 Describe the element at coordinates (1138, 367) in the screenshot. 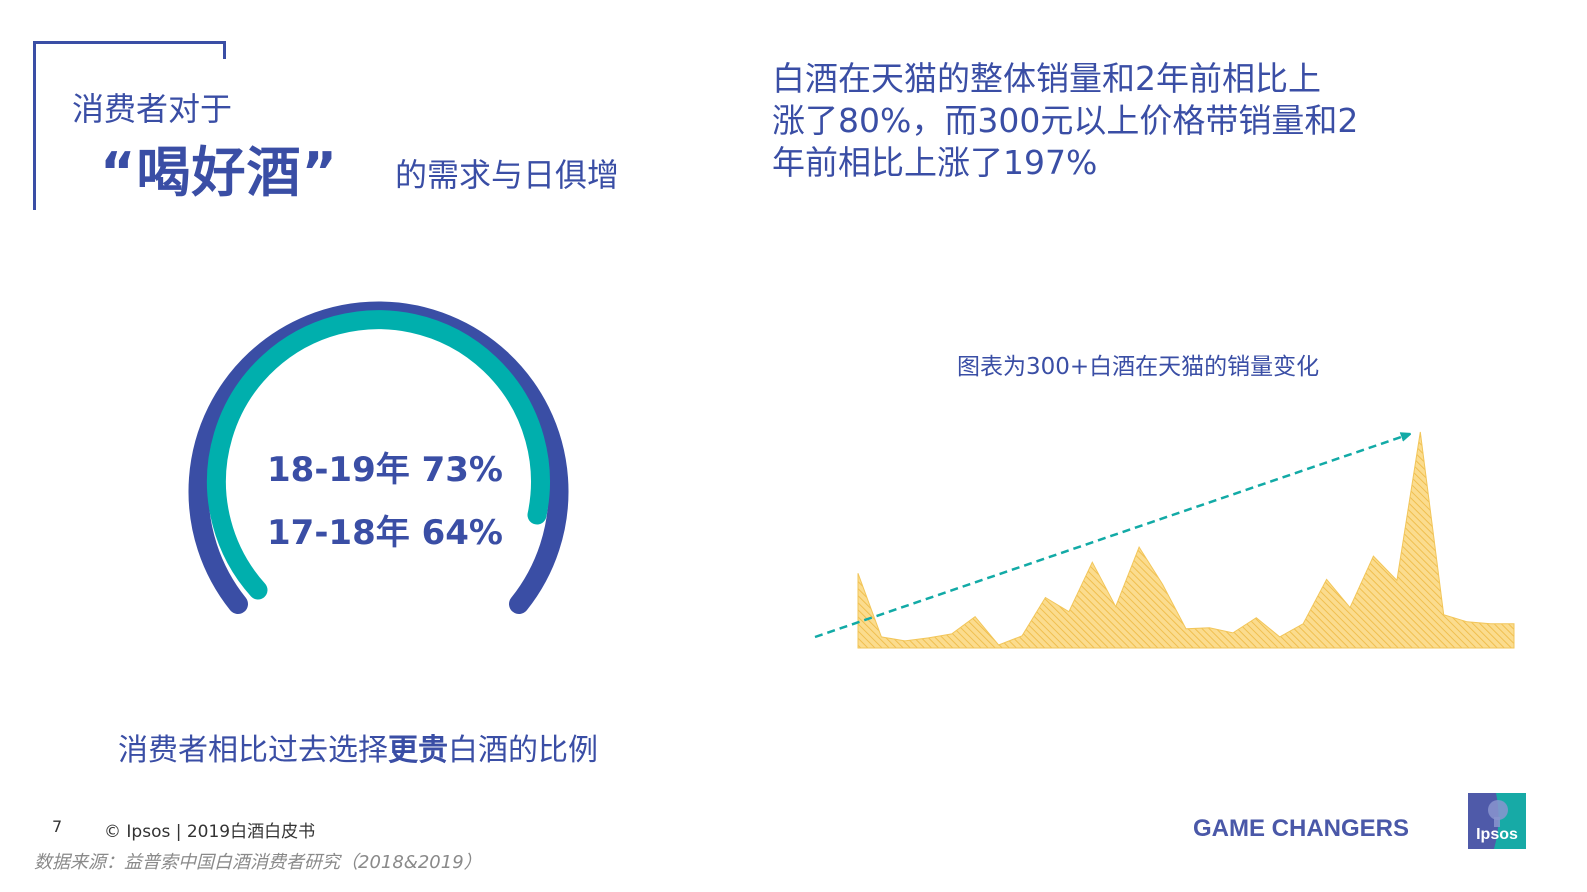

I see `chart-title: 图表为300+白酒在天猫的销量变化` at that location.